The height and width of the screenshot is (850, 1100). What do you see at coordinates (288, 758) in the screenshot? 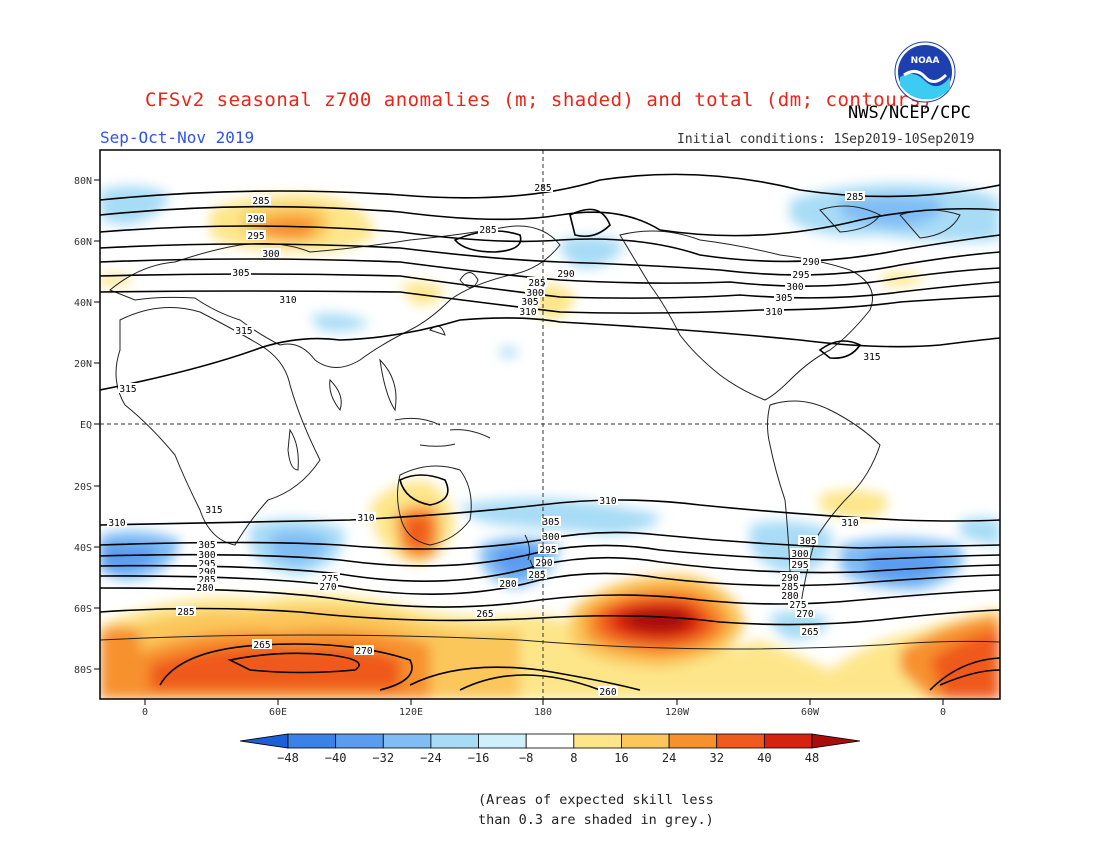
I see `colorbar-tick-label: −48` at bounding box center [288, 758].